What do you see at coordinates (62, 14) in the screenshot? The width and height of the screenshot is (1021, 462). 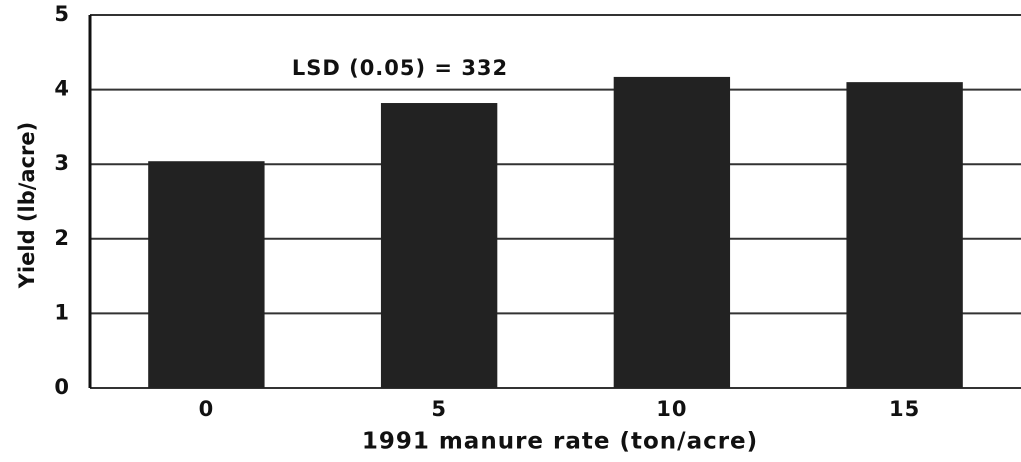 I see `y-tick-label: 5` at bounding box center [62, 14].